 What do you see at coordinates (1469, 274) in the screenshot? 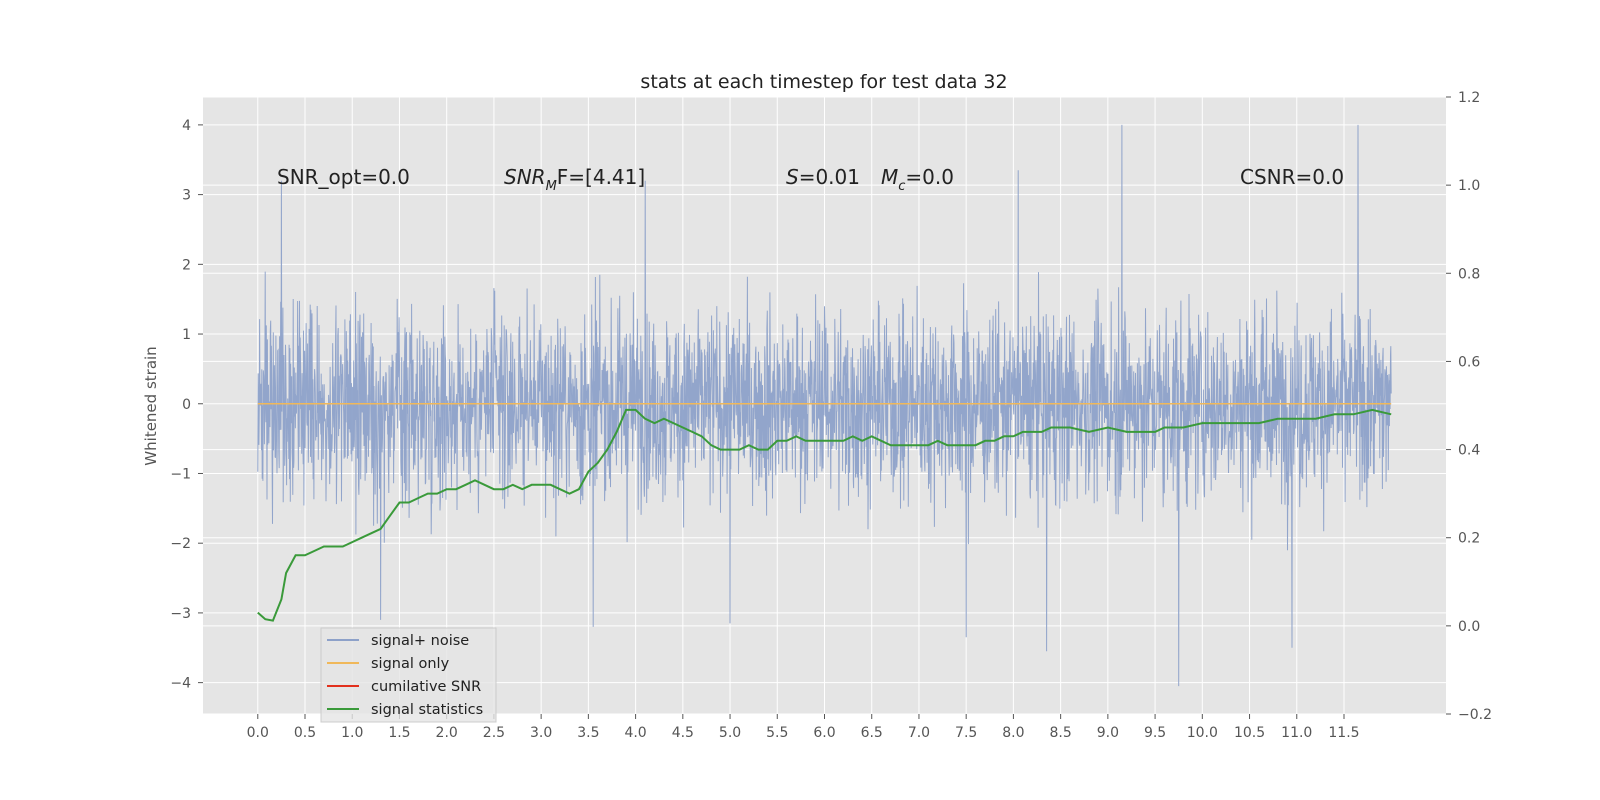
I see `y-tick-label-right: 0.8` at bounding box center [1469, 274].